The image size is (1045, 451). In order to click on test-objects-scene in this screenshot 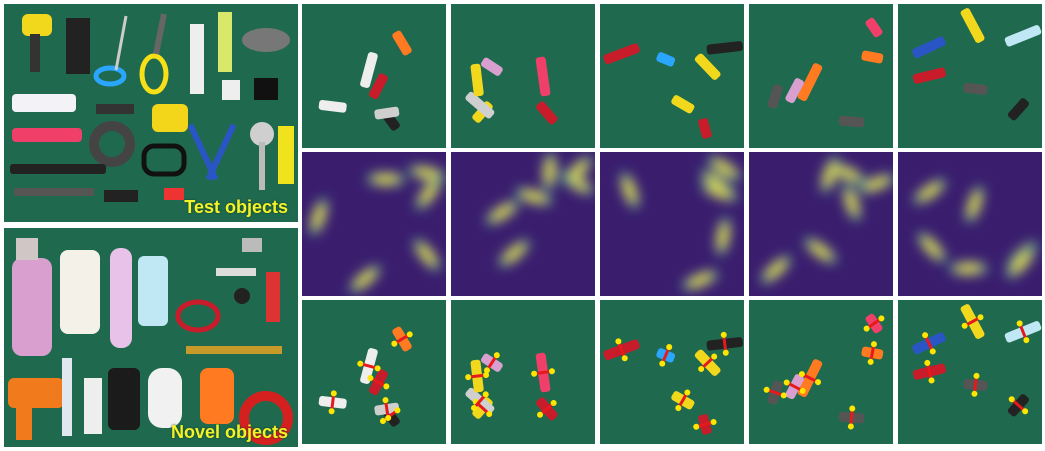, I will do `click(151, 113)`.